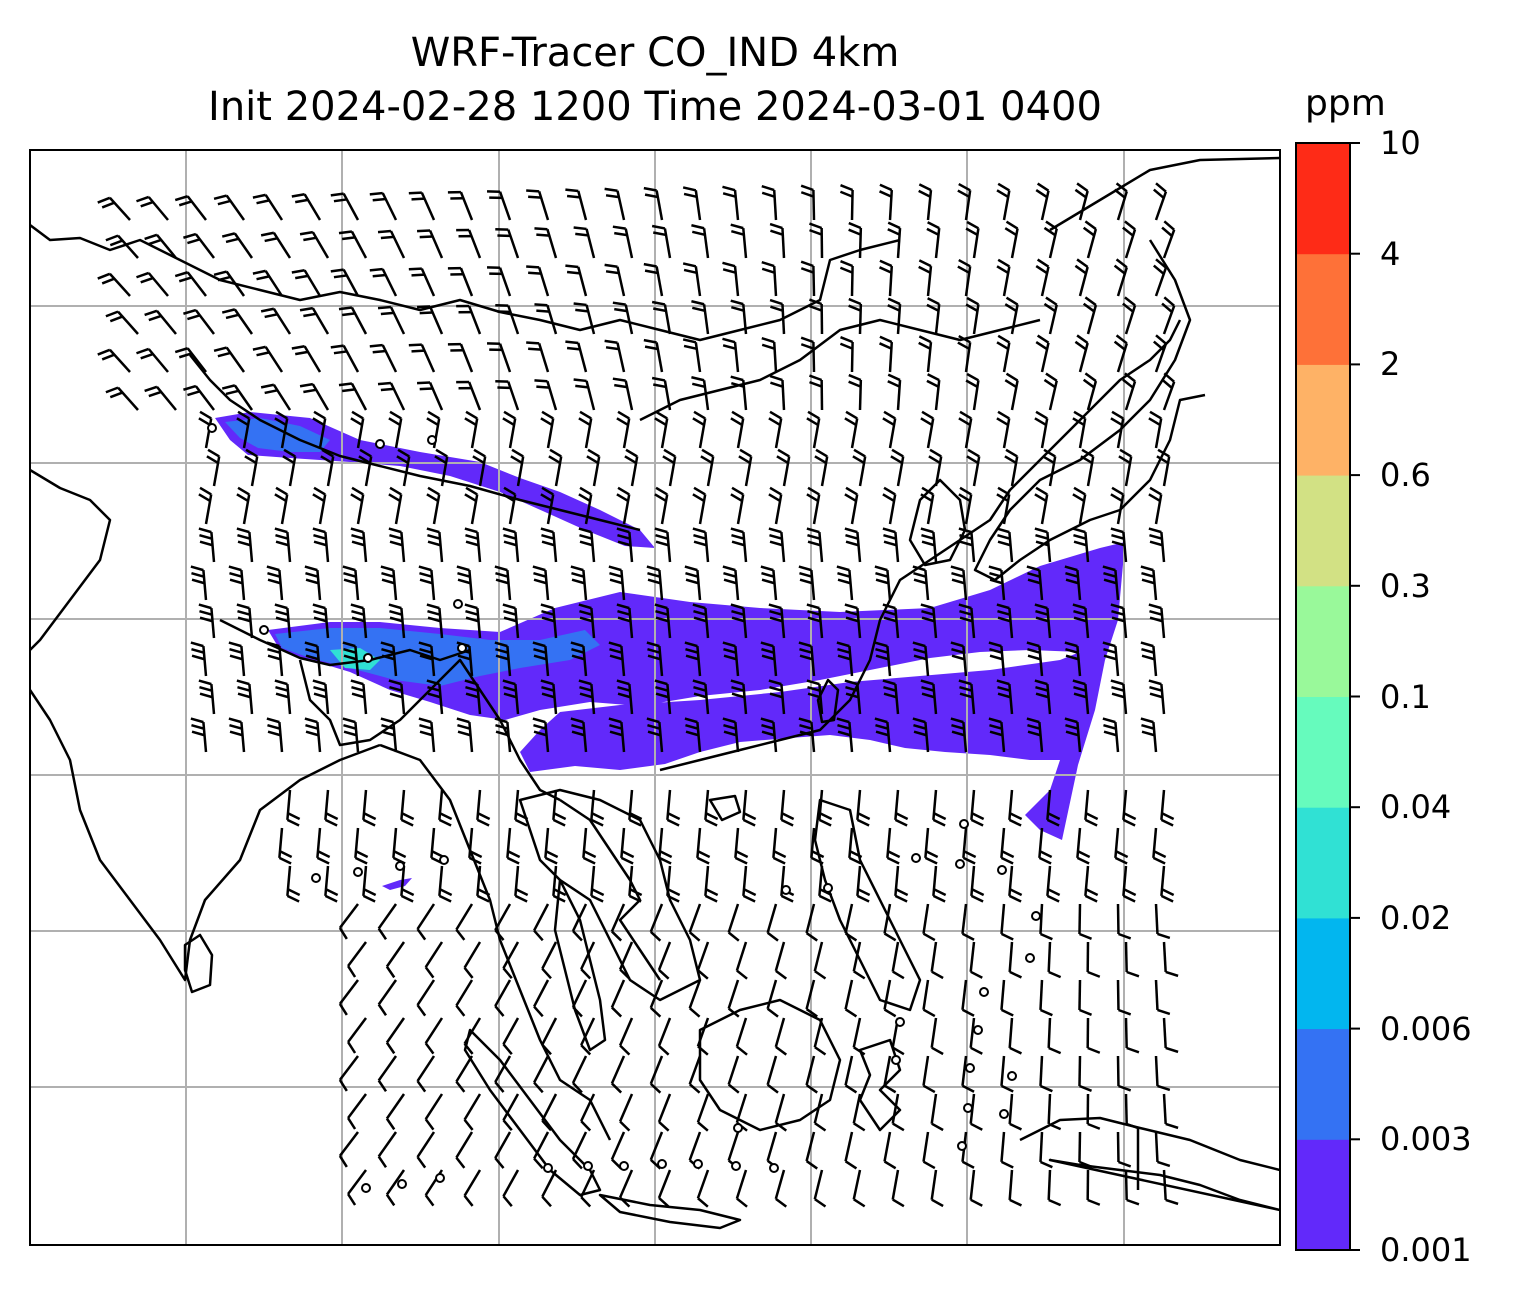 This screenshot has height=1306, width=1528. What do you see at coordinates (696, 691) in the screenshot?
I see `plume-band-main` at bounding box center [696, 691].